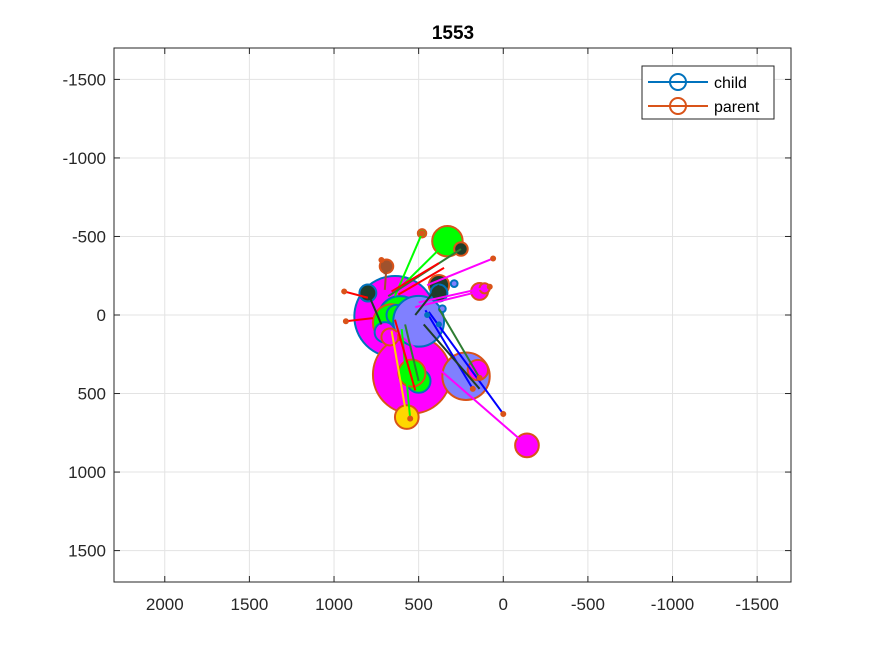 The height and width of the screenshot is (656, 875). Describe the element at coordinates (84, 158) in the screenshot. I see `y-tick-label: -1000` at that location.